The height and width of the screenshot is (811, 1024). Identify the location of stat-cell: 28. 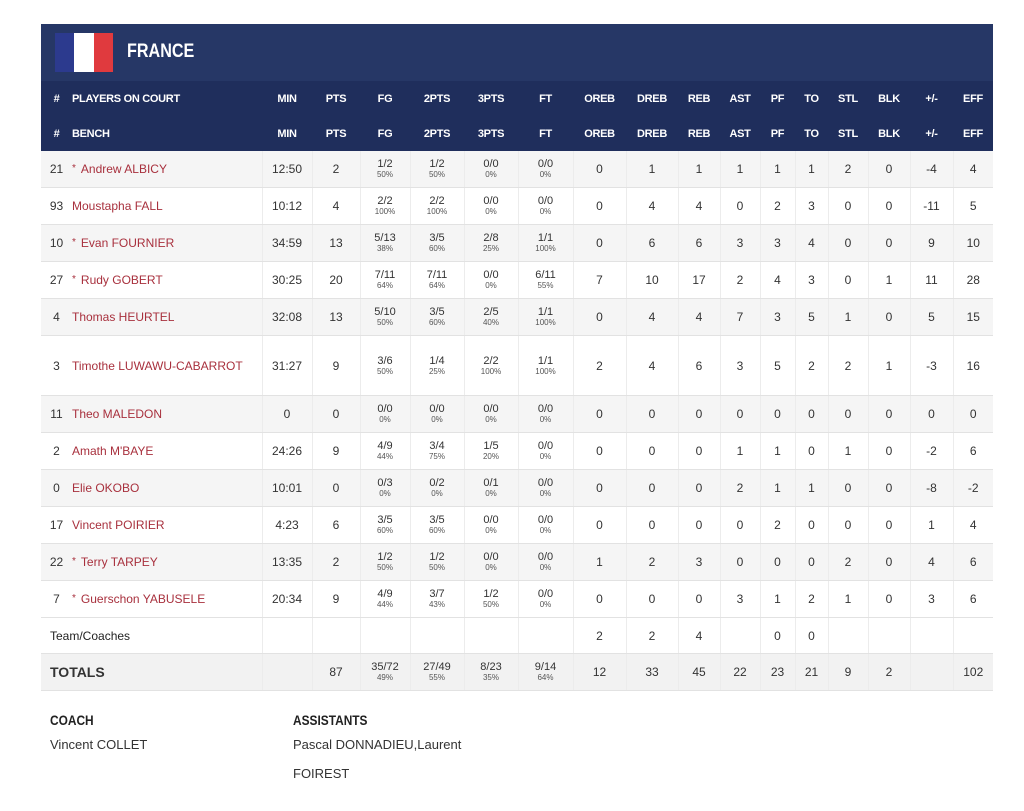
(972, 280).